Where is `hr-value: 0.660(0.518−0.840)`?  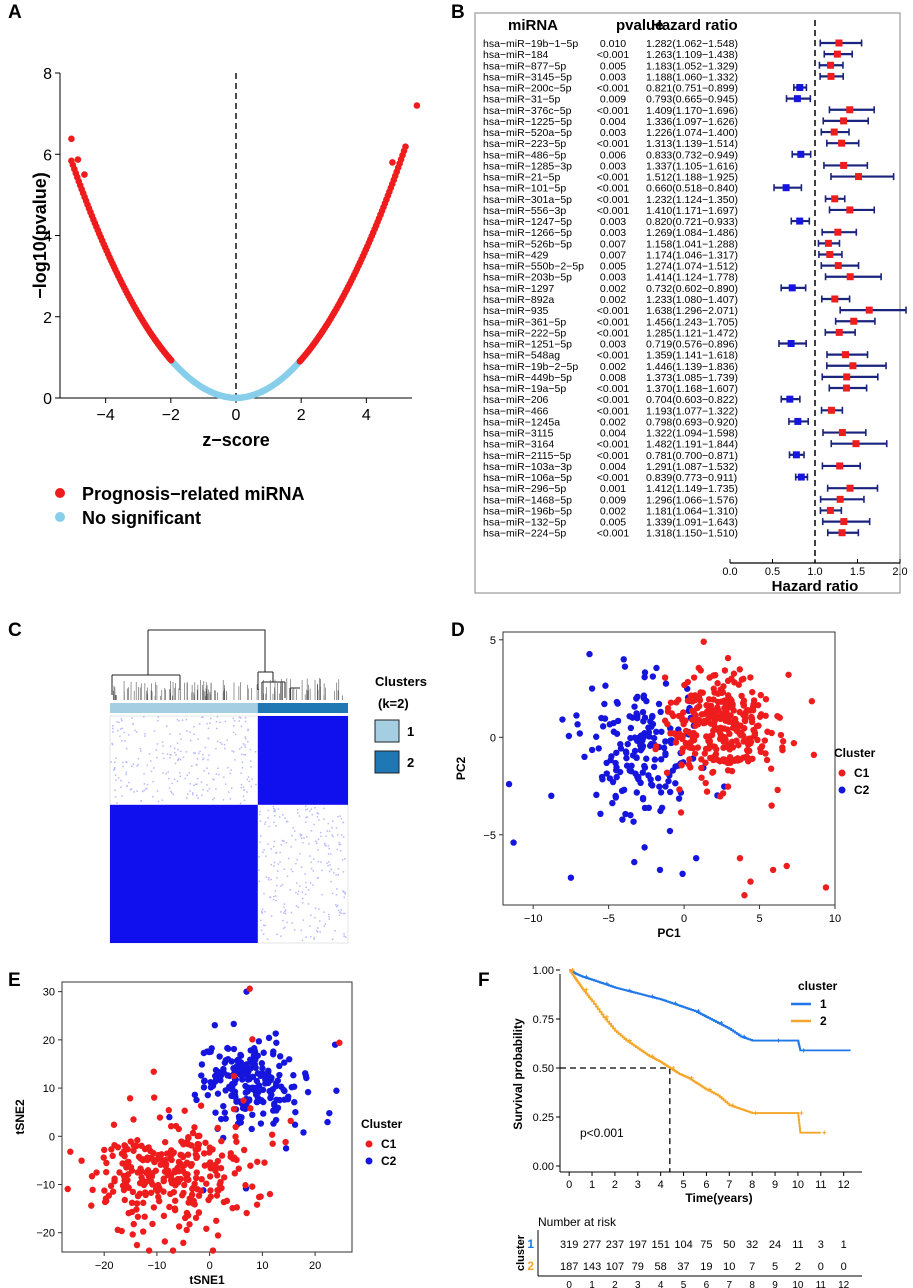 hr-value: 0.660(0.518−0.840) is located at coordinates (692, 189).